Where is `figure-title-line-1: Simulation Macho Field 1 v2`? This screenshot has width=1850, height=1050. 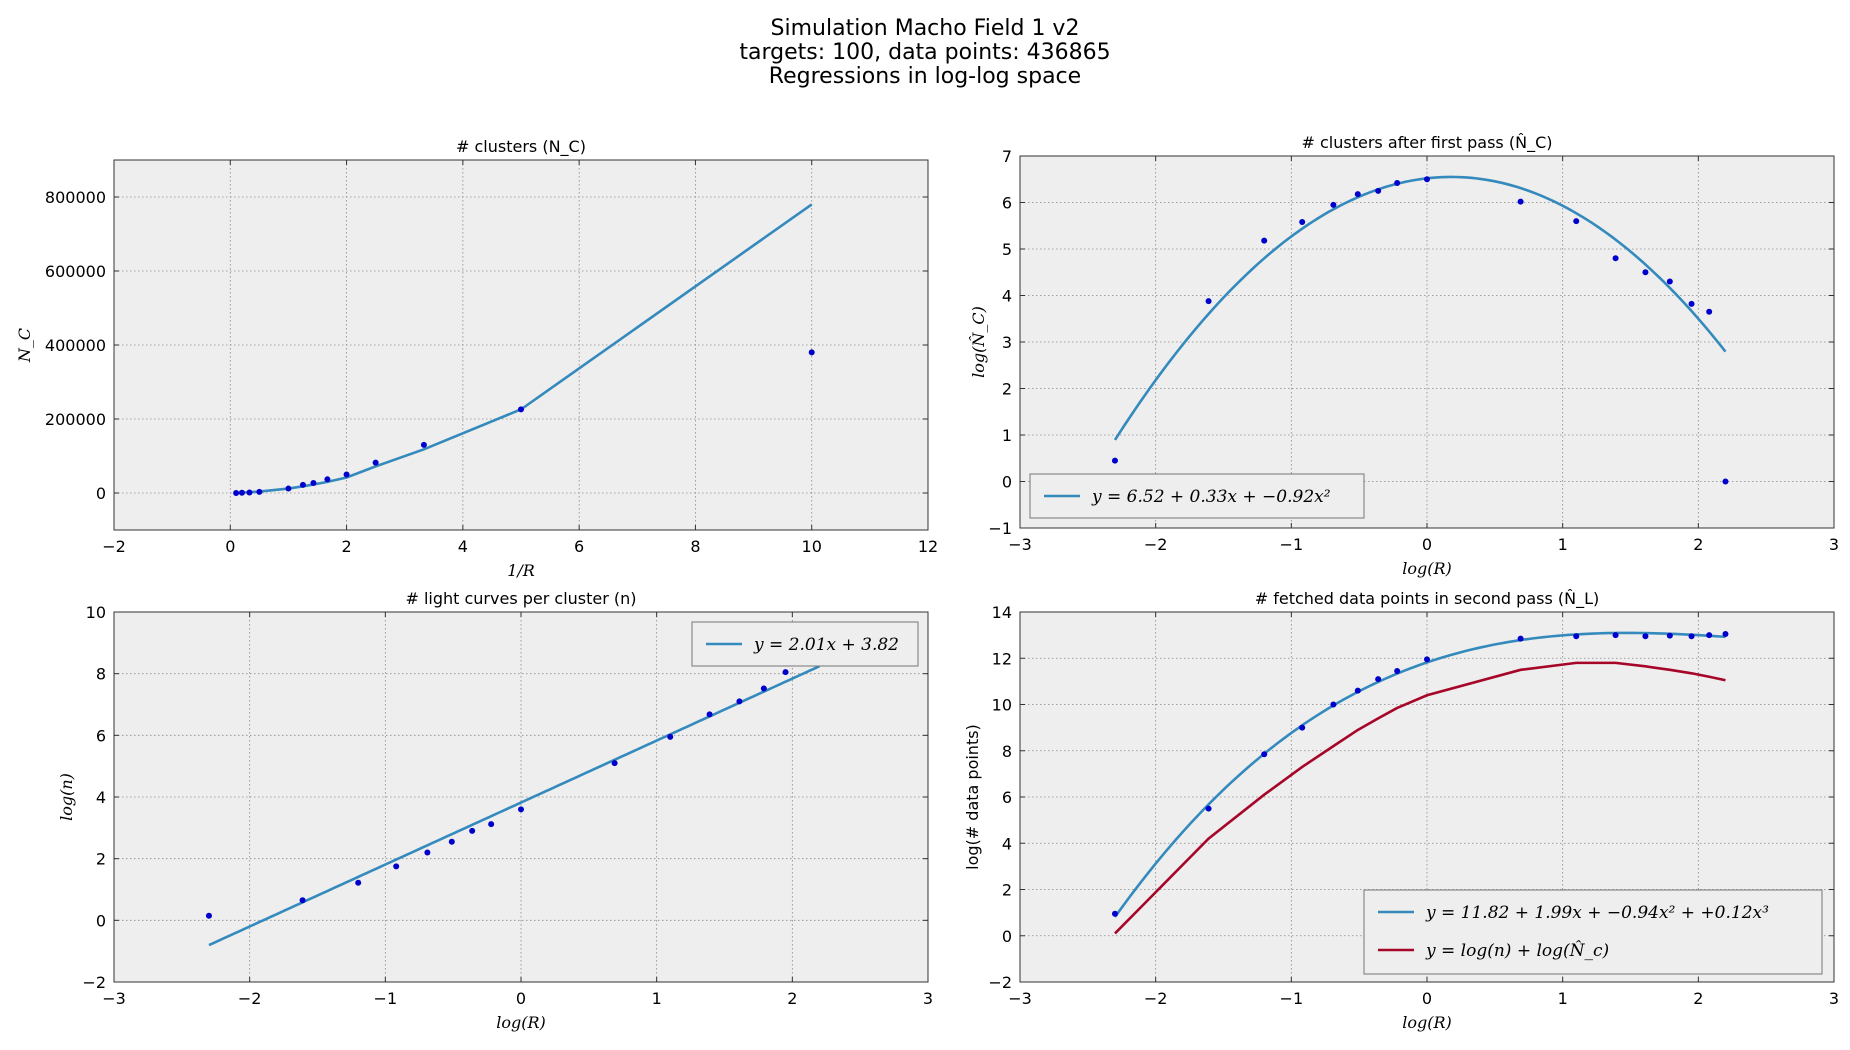
figure-title-line-1: Simulation Macho Field 1 v2 is located at coordinates (925, 28).